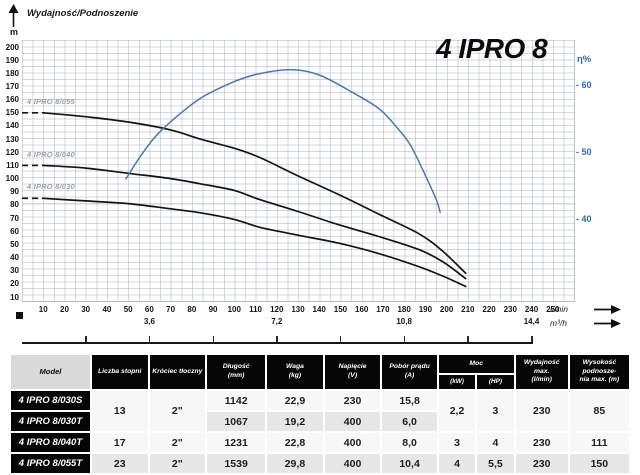 This screenshot has height=475, width=640. Describe the element at coordinates (83, 13) in the screenshot. I see `chart-axis-caption: Wydajność/Podnoszenie` at that location.